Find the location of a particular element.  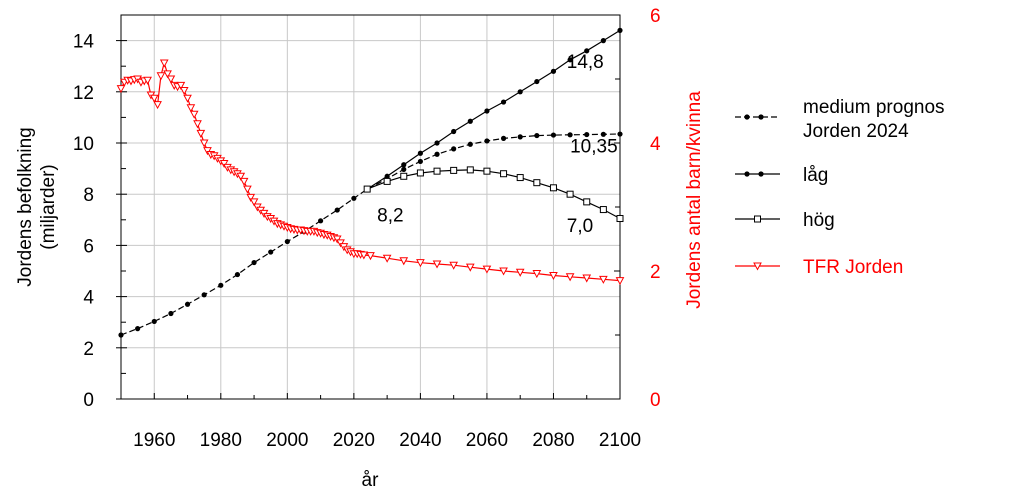

x-tick-label: 2000 is located at coordinates (287, 440).